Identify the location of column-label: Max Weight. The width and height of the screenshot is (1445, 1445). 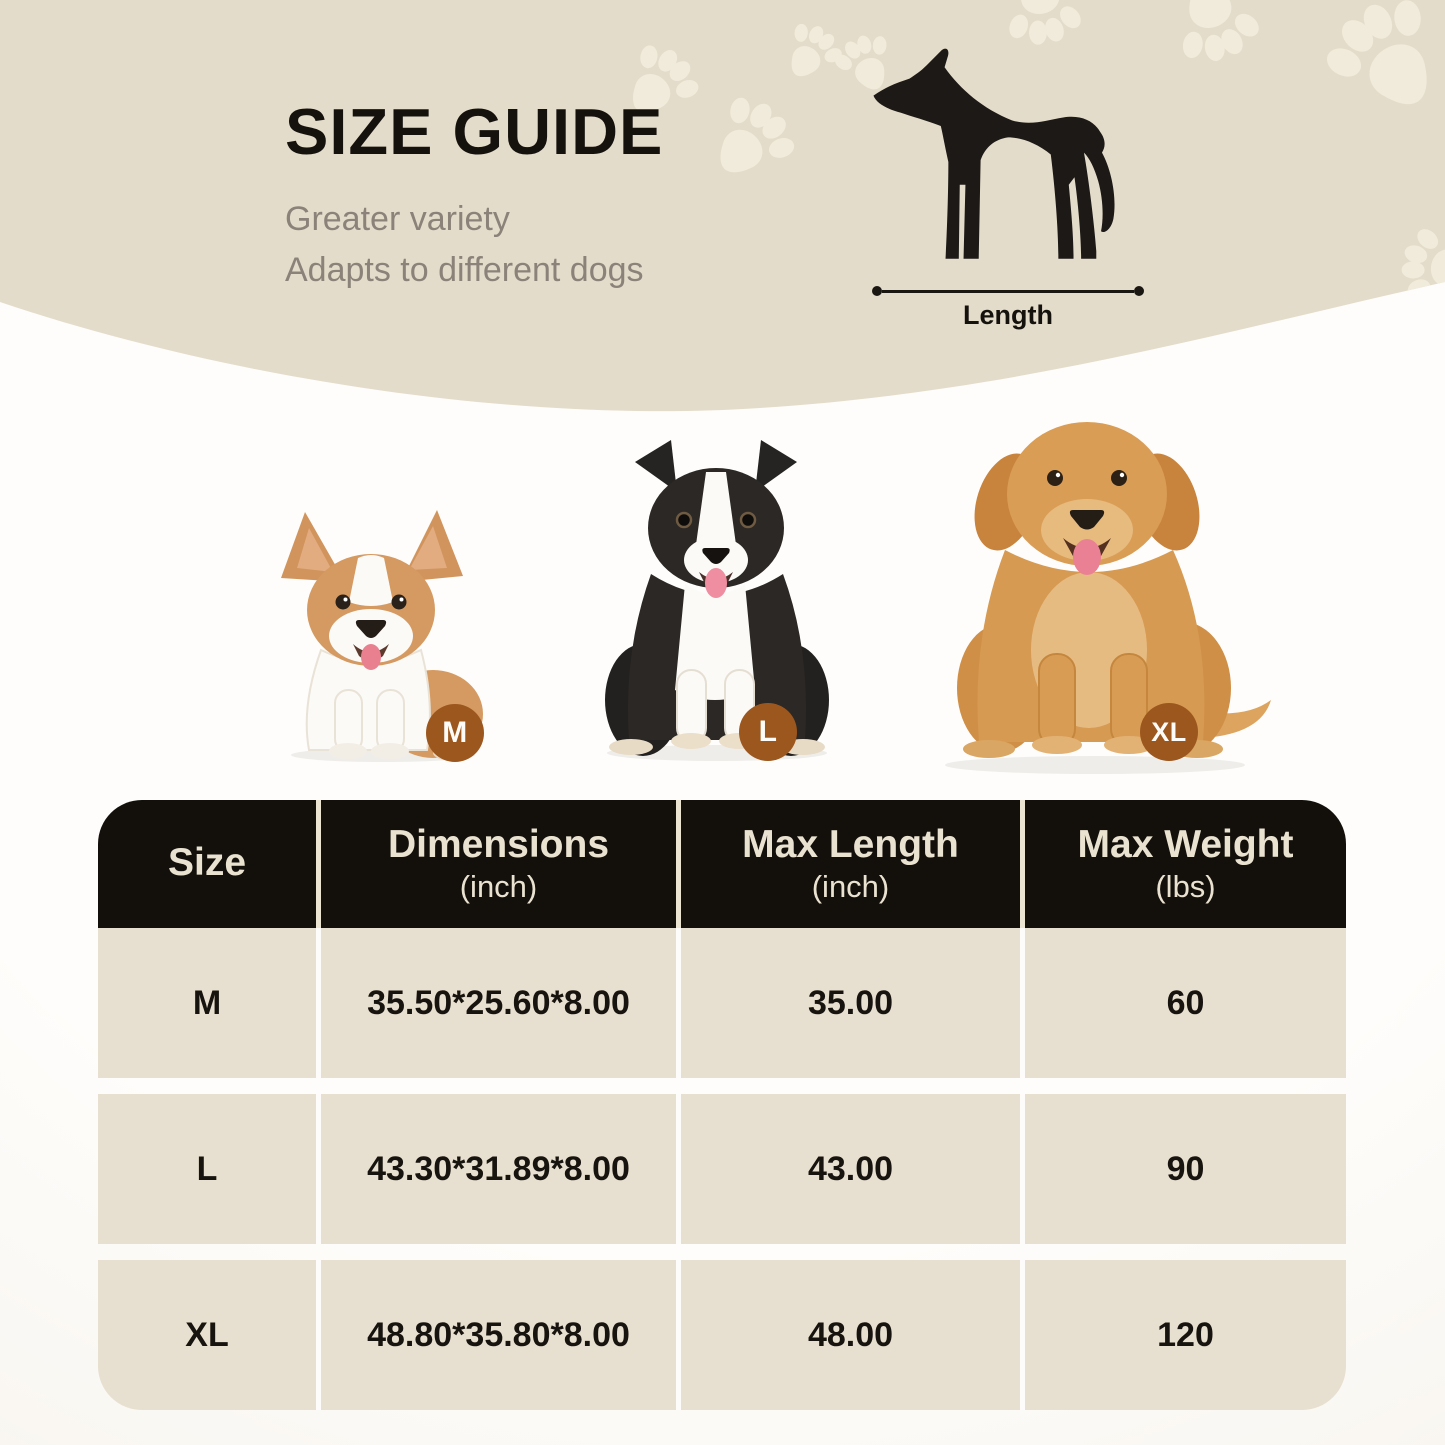
(1185, 844).